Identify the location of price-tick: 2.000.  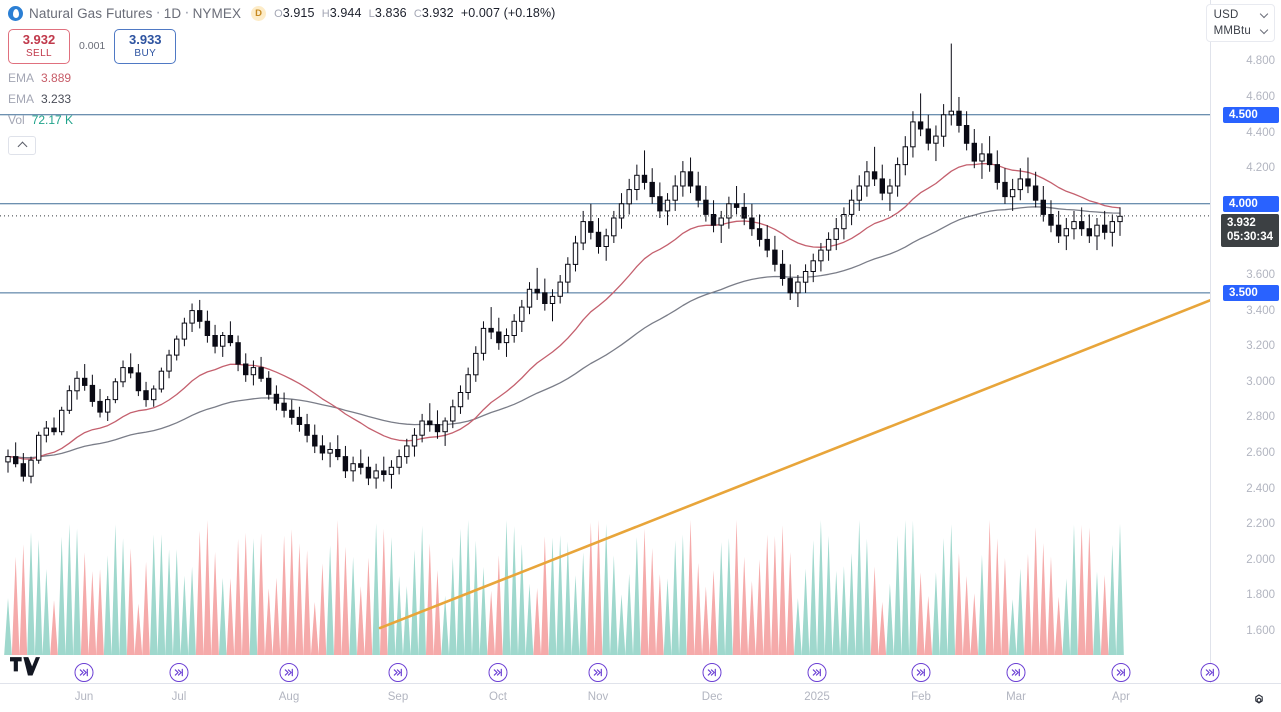
(1260, 559).